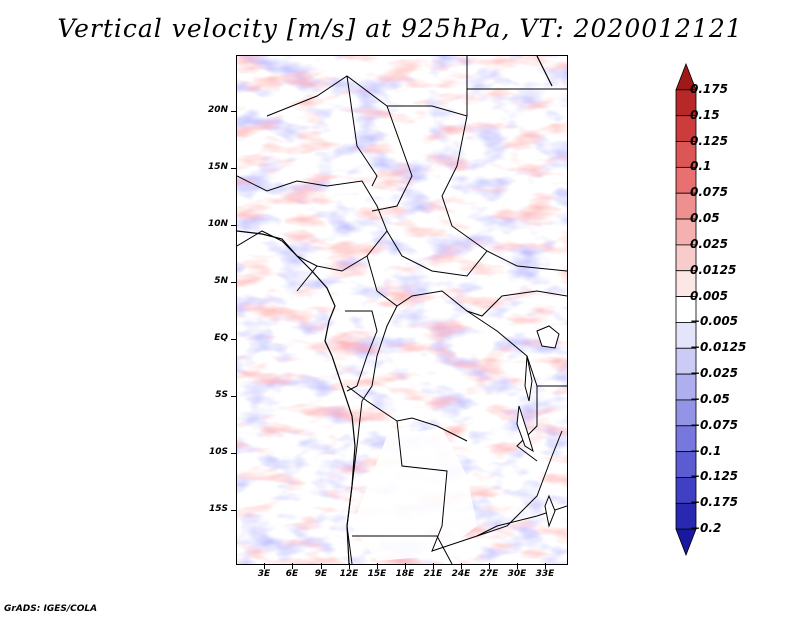 This screenshot has width=800, height=618. Describe the element at coordinates (218, 452) in the screenshot. I see `lat-label: 10S` at that location.